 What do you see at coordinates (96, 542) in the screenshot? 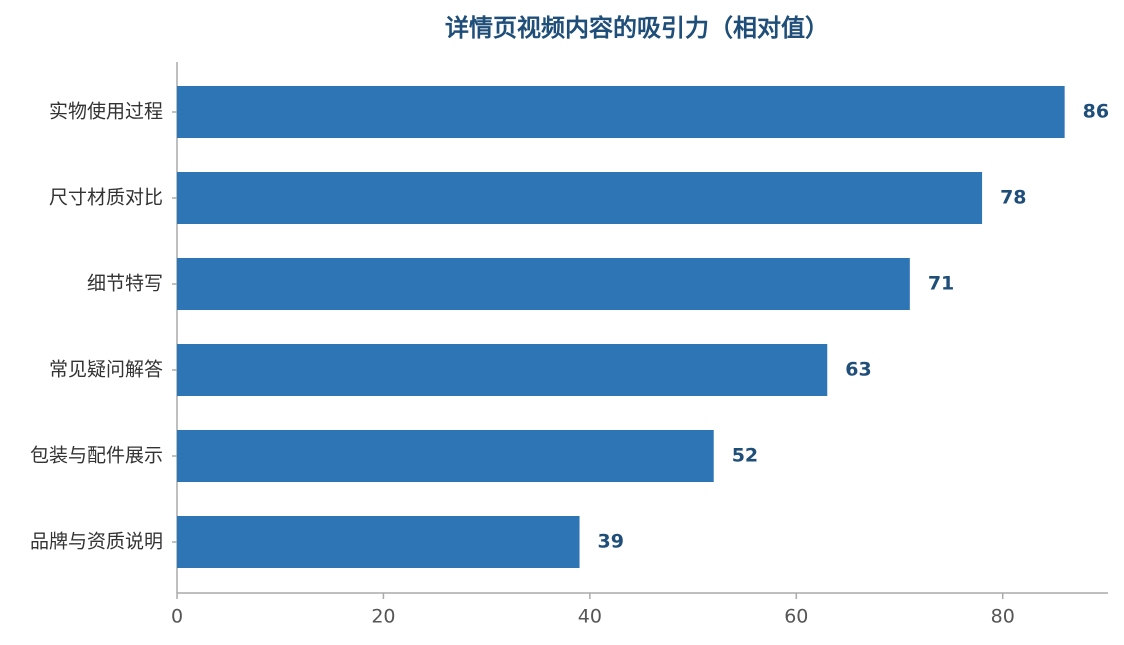
I see `y-tick-label: 品牌与资质说明` at bounding box center [96, 542].